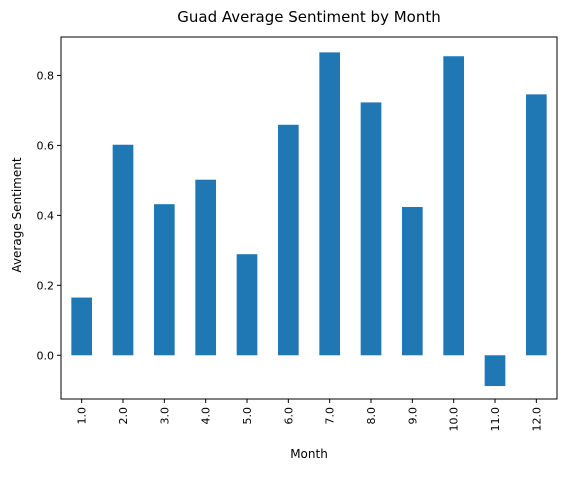 The image size is (567, 477). What do you see at coordinates (46, 215) in the screenshot?
I see `y-tick-label: 0.4` at bounding box center [46, 215].